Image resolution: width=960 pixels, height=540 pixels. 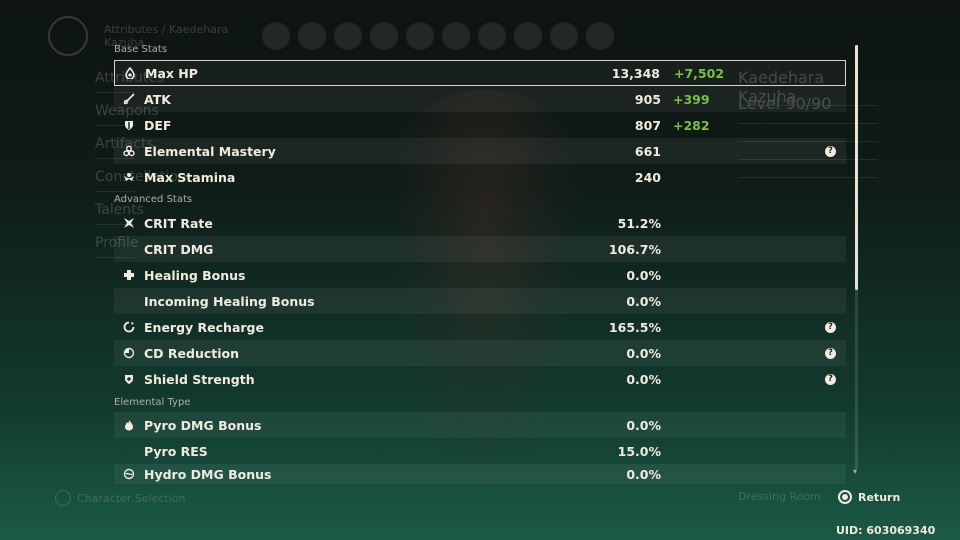 I want to click on return-label: Return, so click(x=879, y=497).